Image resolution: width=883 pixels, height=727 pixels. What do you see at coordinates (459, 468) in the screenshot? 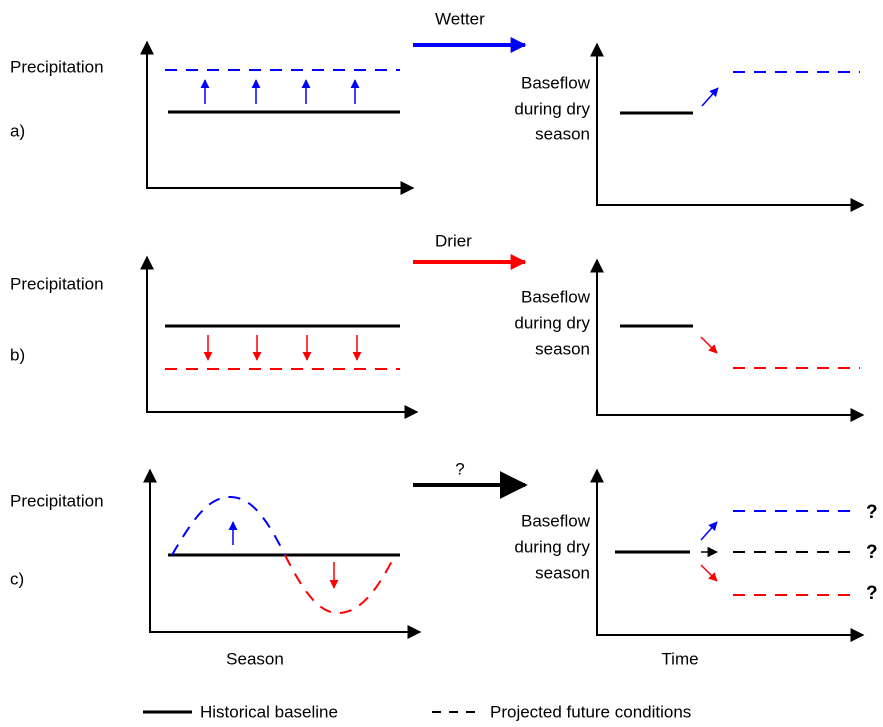
I see `transition-label: ?` at bounding box center [459, 468].